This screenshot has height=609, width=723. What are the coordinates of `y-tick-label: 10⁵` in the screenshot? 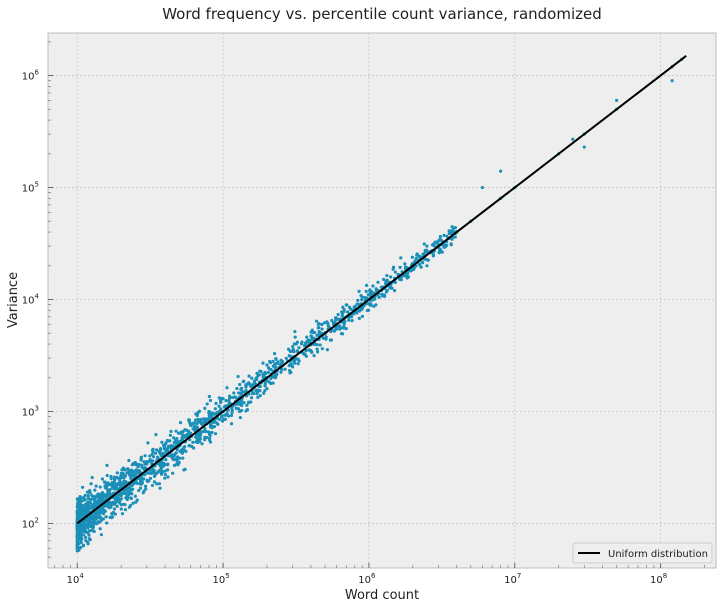 It's located at (30, 188).